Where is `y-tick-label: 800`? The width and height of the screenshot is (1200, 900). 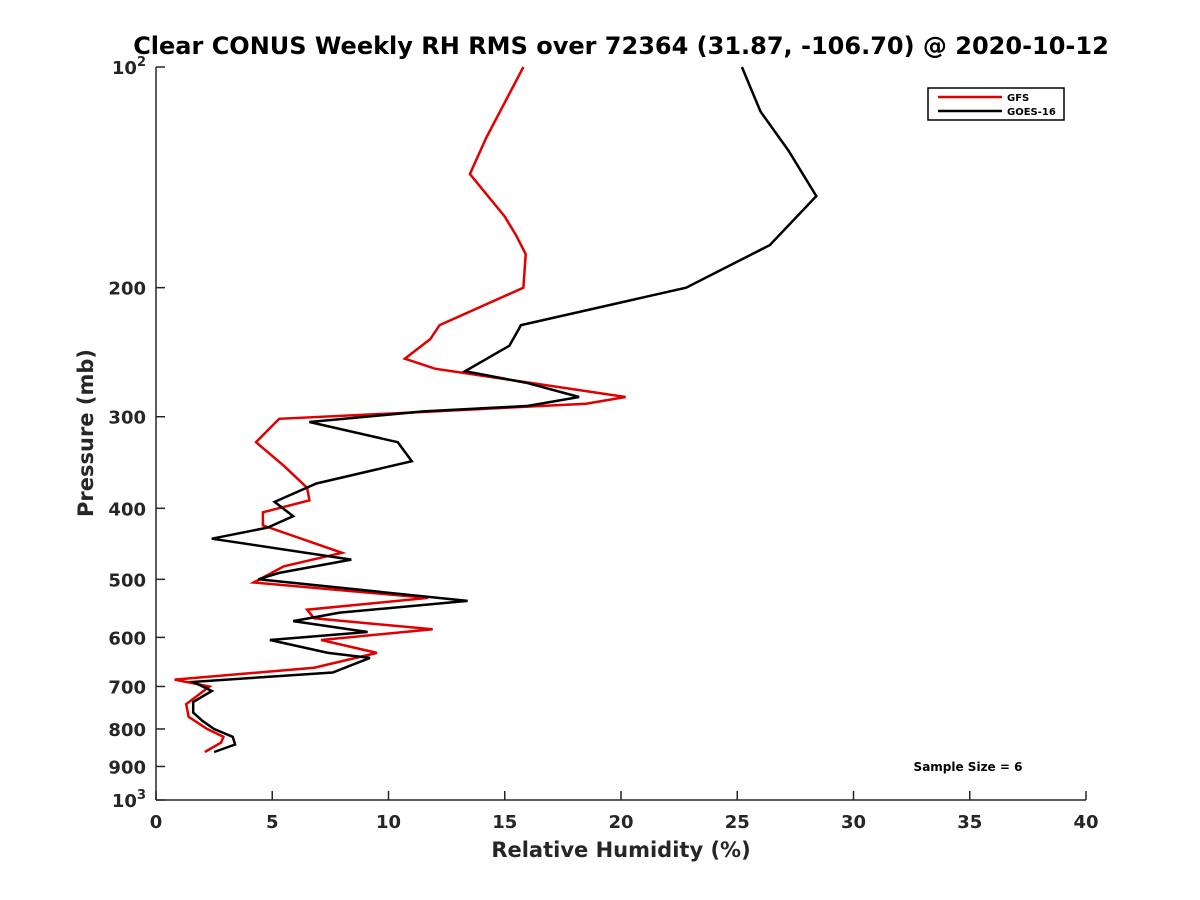
y-tick-label: 800 is located at coordinates (127, 730).